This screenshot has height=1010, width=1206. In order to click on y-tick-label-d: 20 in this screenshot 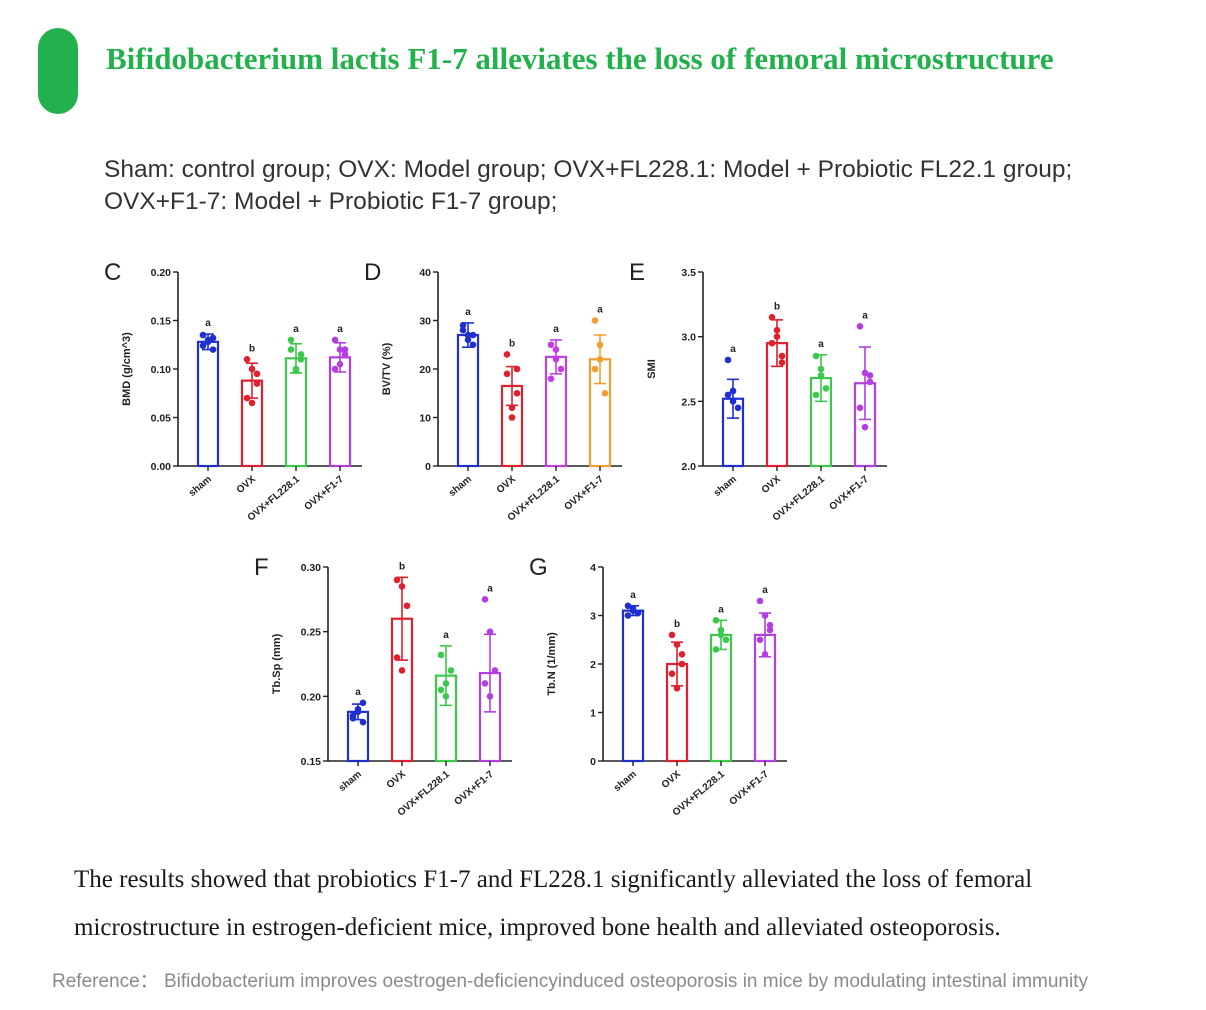, I will do `click(425, 370)`.